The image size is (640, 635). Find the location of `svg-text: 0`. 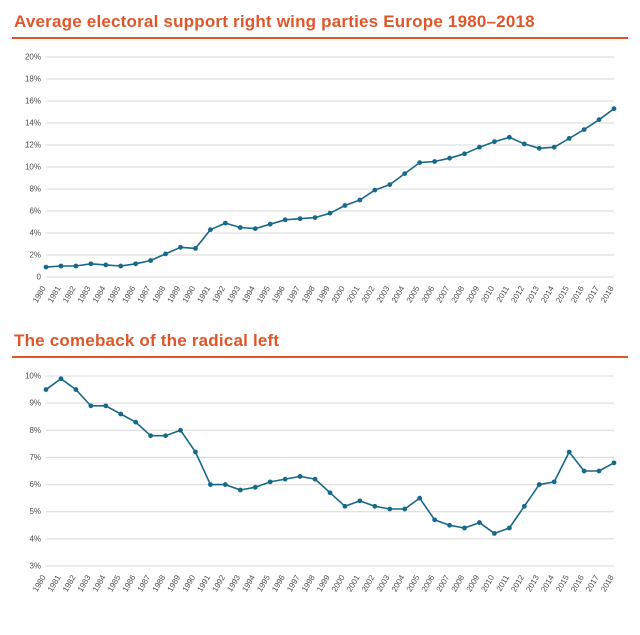

svg-text: 0 is located at coordinates (39, 277).